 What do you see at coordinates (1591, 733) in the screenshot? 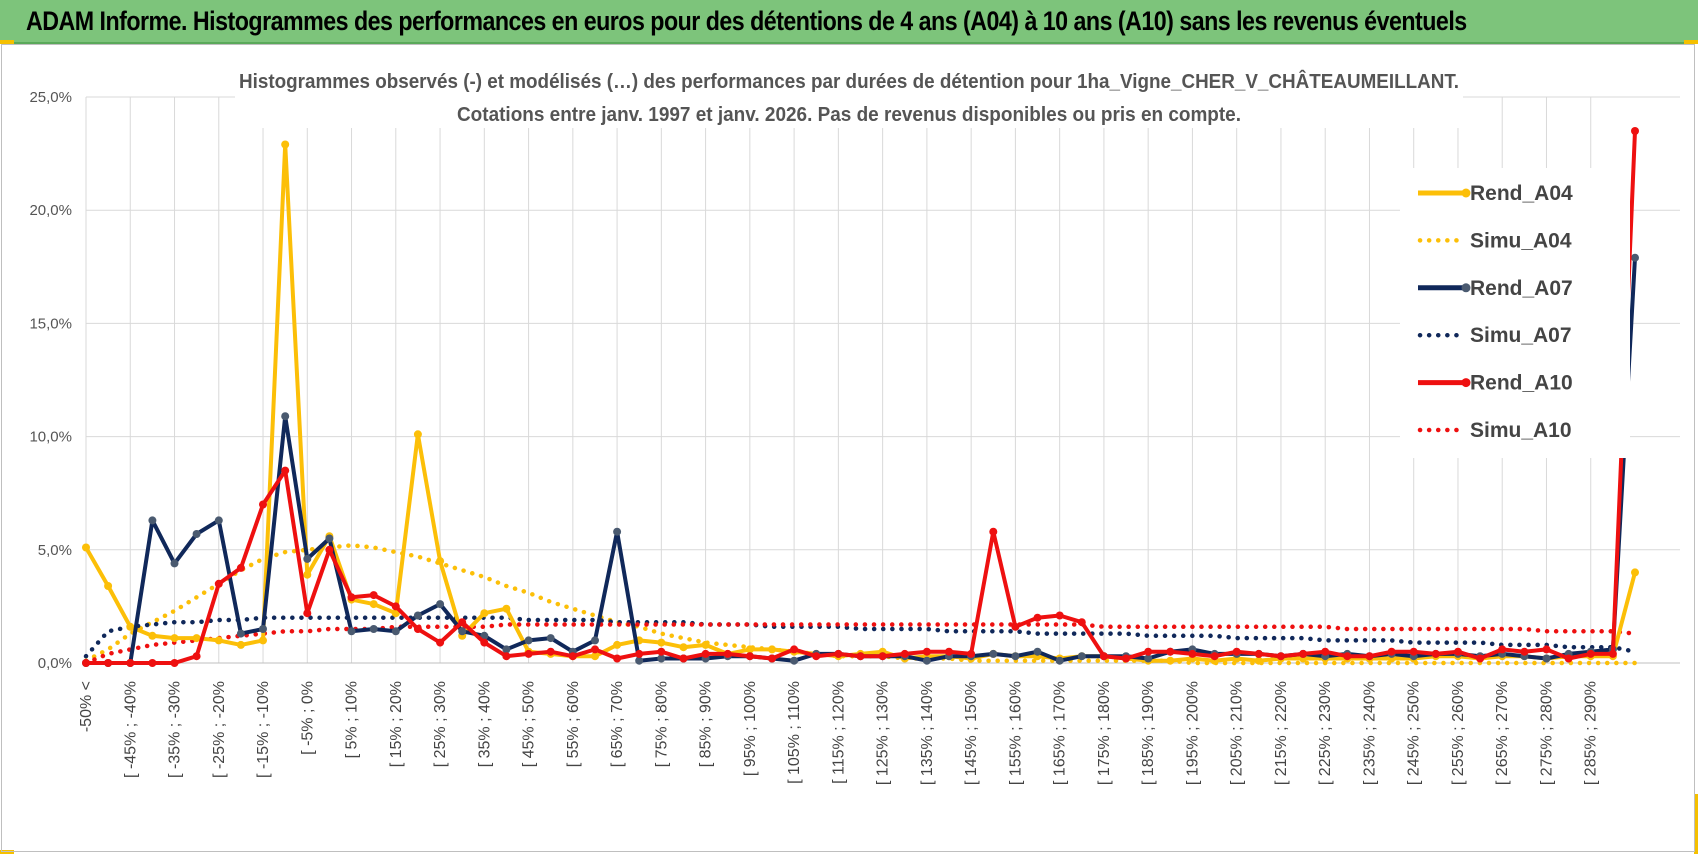
I see `x-tick-label: [ 285% ; 290%` at bounding box center [1591, 733].